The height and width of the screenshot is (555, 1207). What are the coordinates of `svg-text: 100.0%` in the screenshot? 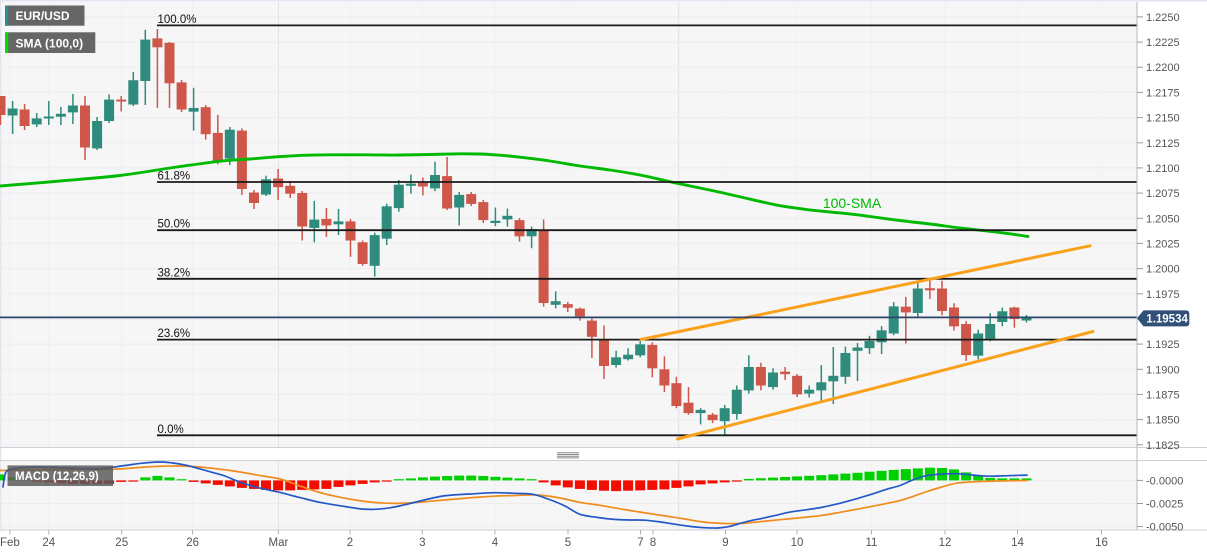 It's located at (177, 20).